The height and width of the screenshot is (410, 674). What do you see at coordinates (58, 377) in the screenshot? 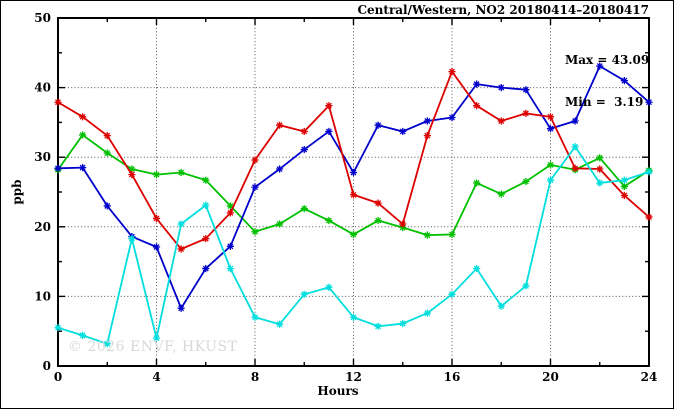
I see `x-tick-label: 0` at bounding box center [58, 377].